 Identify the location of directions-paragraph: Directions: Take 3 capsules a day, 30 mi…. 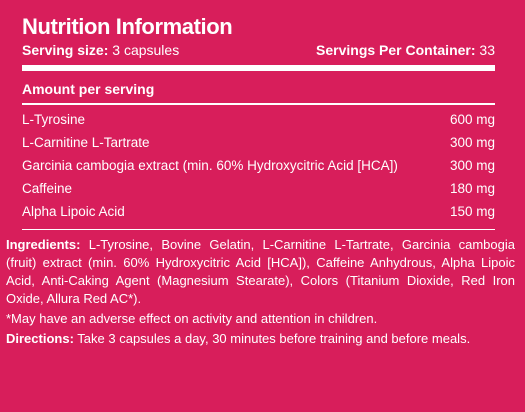
(260, 339).